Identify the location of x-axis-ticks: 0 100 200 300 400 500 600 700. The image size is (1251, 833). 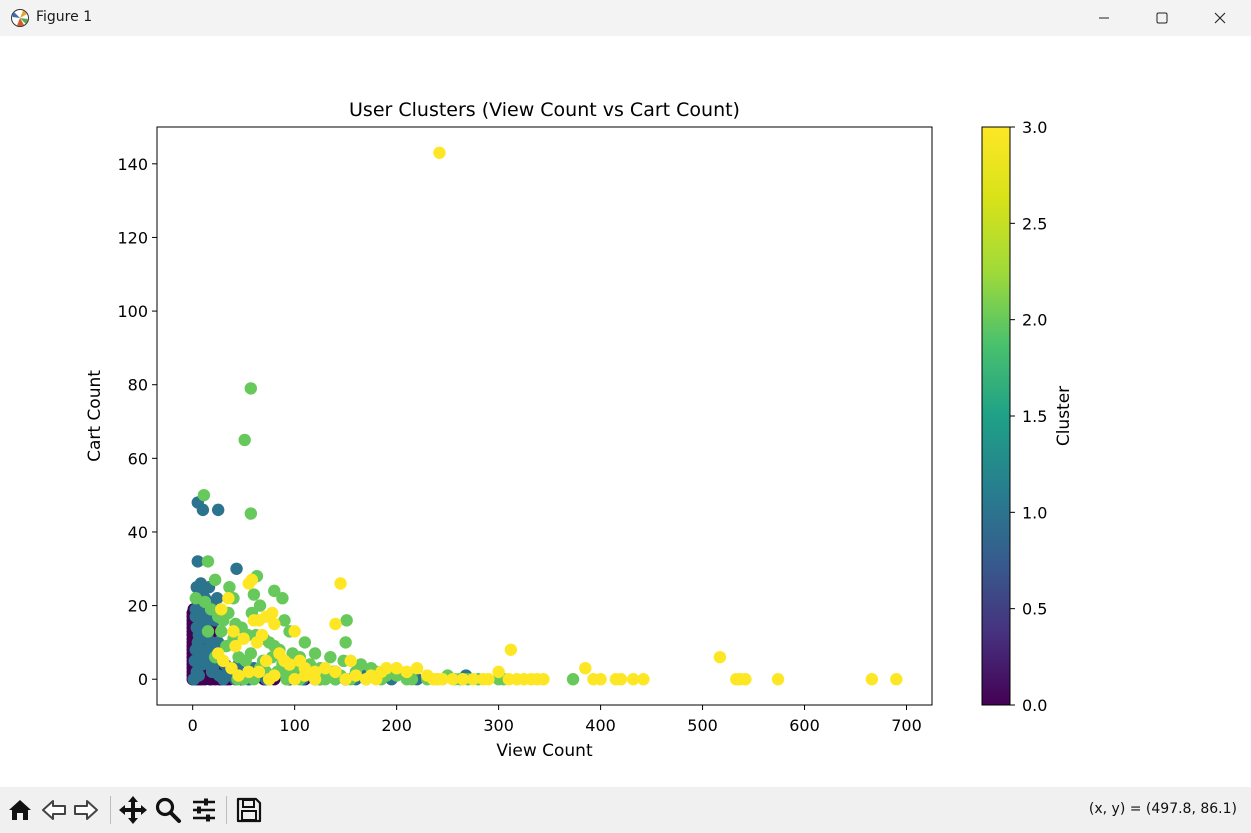
(555, 720).